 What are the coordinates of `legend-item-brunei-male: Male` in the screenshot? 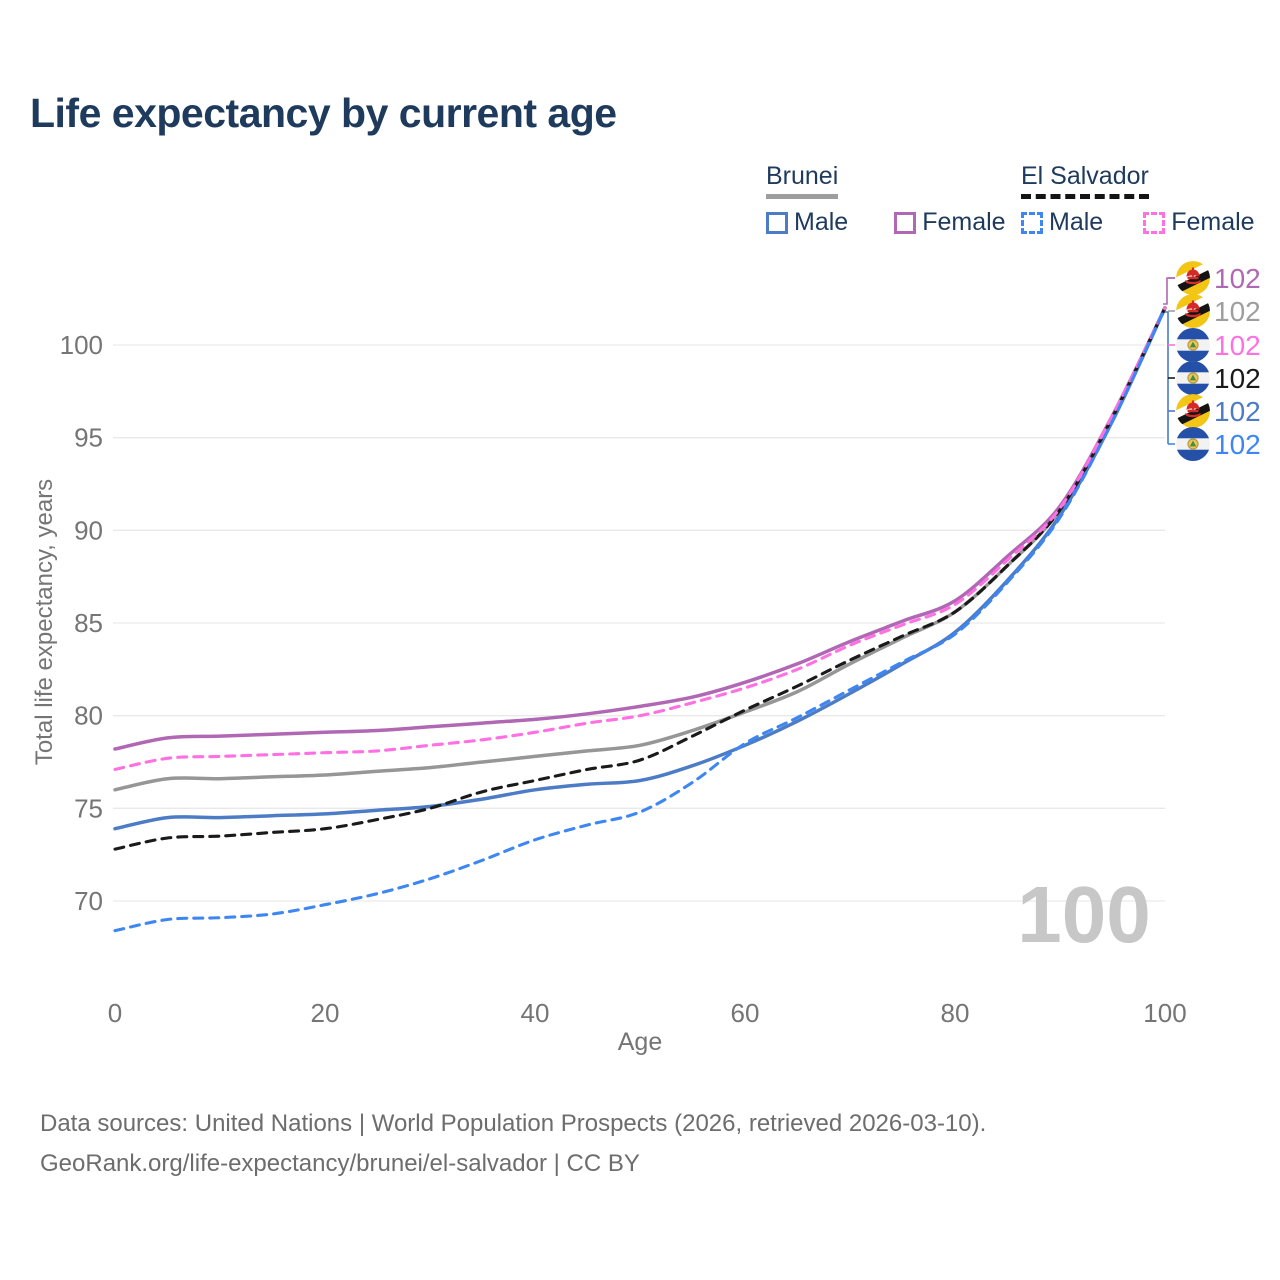 It's located at (807, 222).